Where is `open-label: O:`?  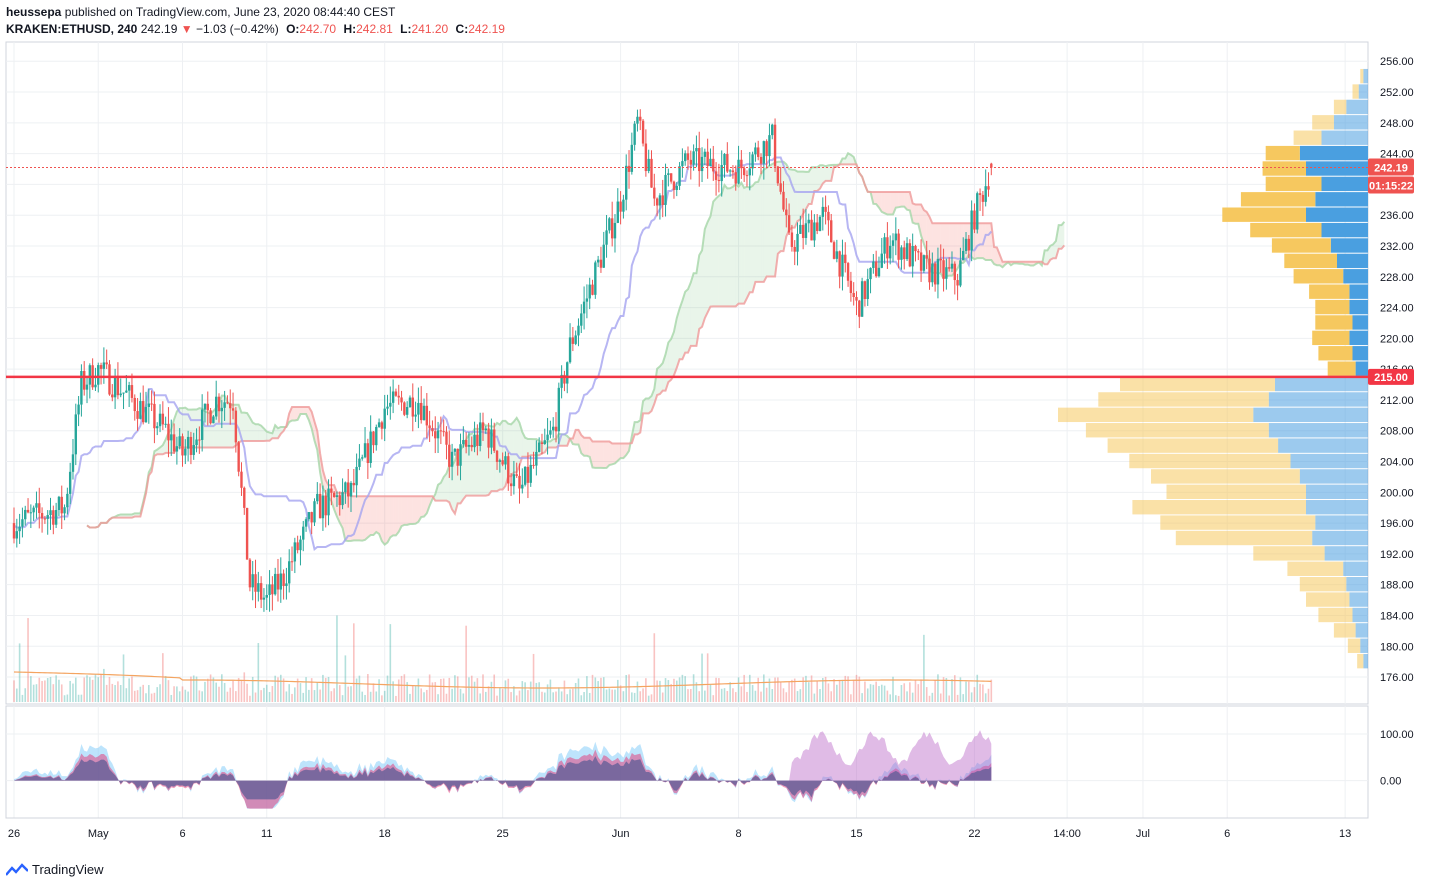
open-label: O: is located at coordinates (293, 29).